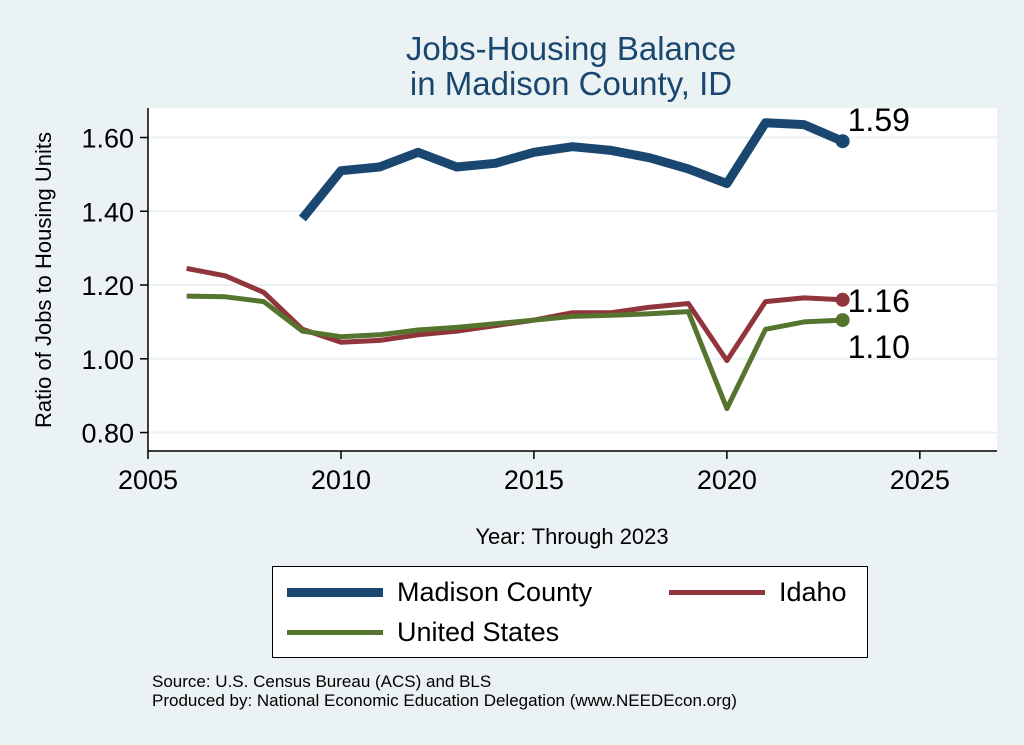  What do you see at coordinates (879, 120) in the screenshot?
I see `end-value-label: 1.59` at bounding box center [879, 120].